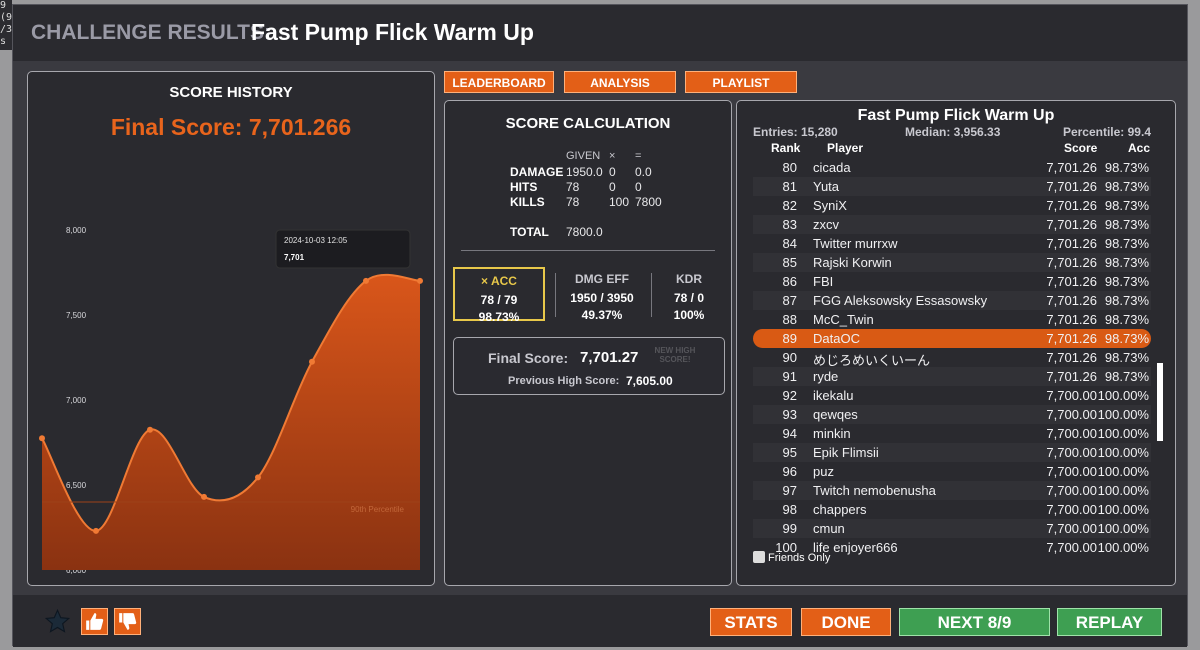 This screenshot has height=650, width=1200. I want to click on leaderboard-row: 96 puz 7,700.00 100.00%, so click(952, 471).